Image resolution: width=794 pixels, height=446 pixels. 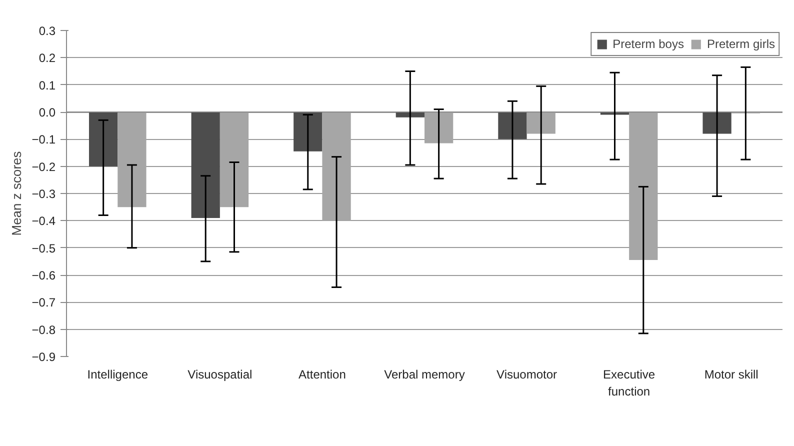 I want to click on y-axis-title: Mean z scores, so click(x=16, y=193).